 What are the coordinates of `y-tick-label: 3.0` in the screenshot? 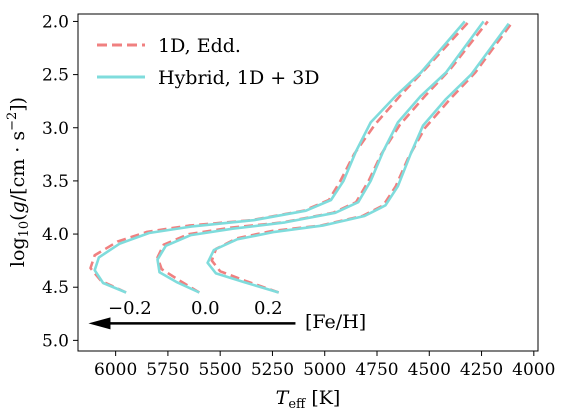 It's located at (55, 129).